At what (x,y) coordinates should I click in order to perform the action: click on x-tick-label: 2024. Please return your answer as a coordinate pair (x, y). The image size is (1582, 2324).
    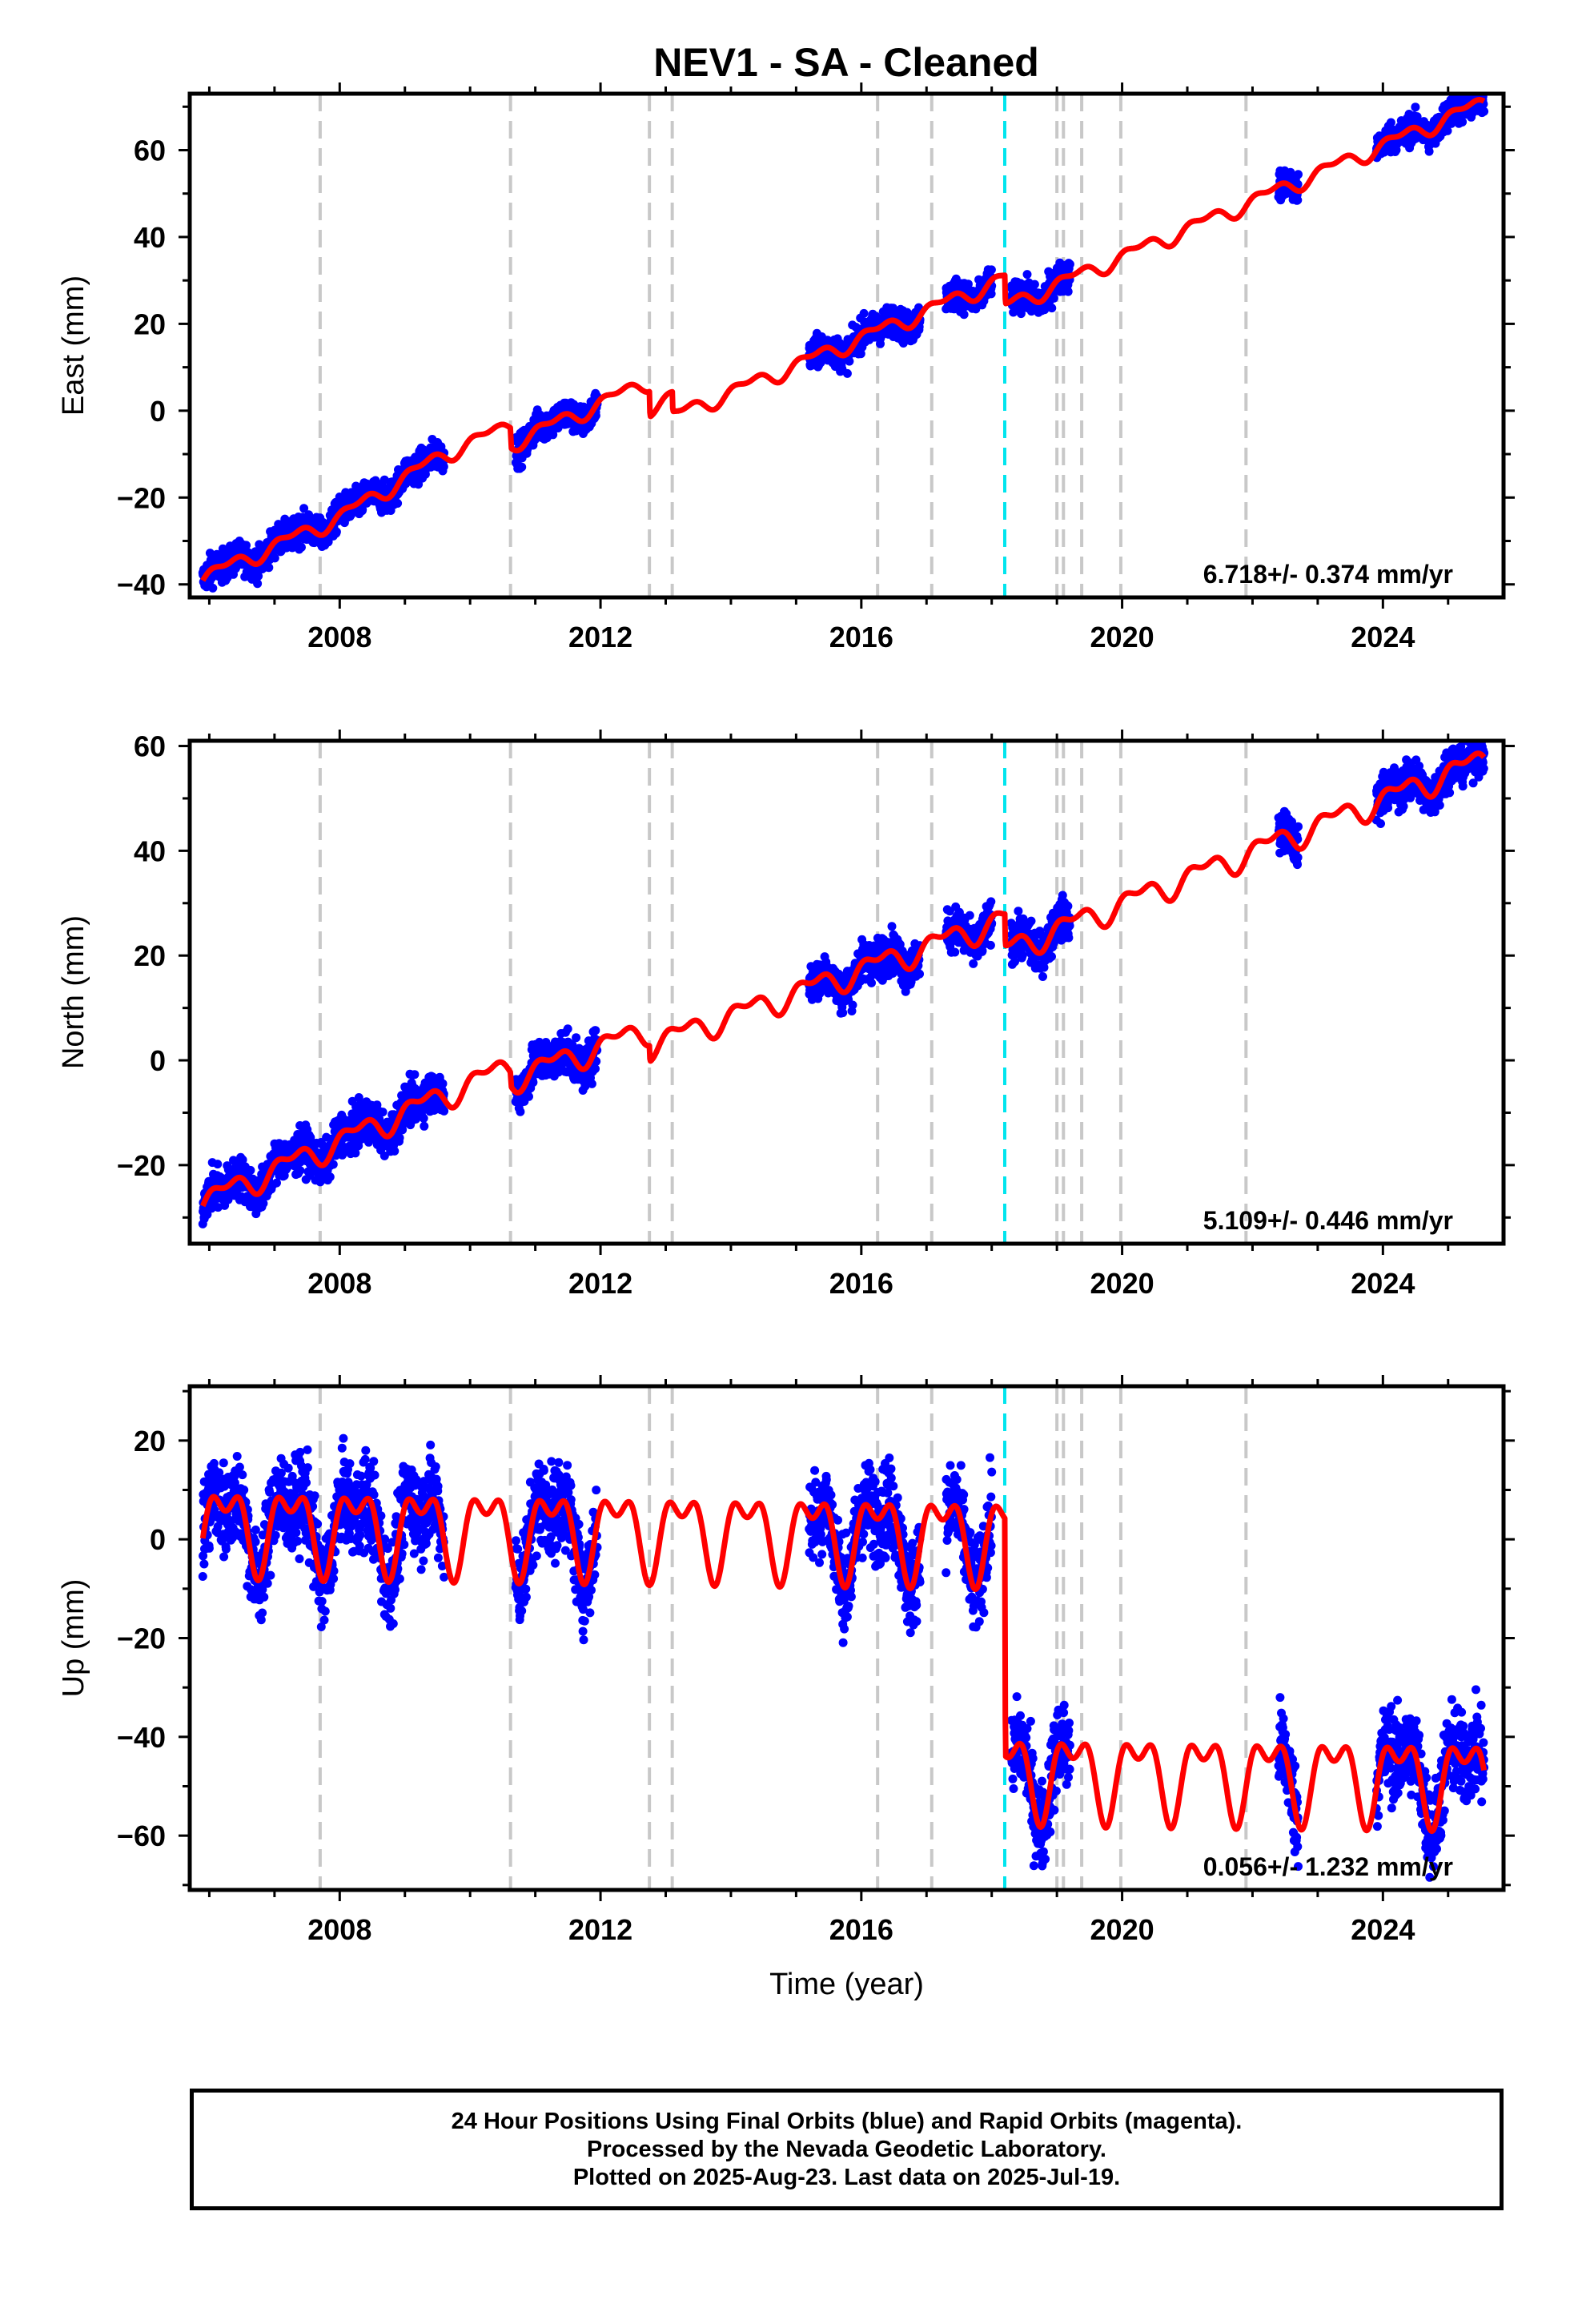
    Looking at the image, I should click on (1383, 637).